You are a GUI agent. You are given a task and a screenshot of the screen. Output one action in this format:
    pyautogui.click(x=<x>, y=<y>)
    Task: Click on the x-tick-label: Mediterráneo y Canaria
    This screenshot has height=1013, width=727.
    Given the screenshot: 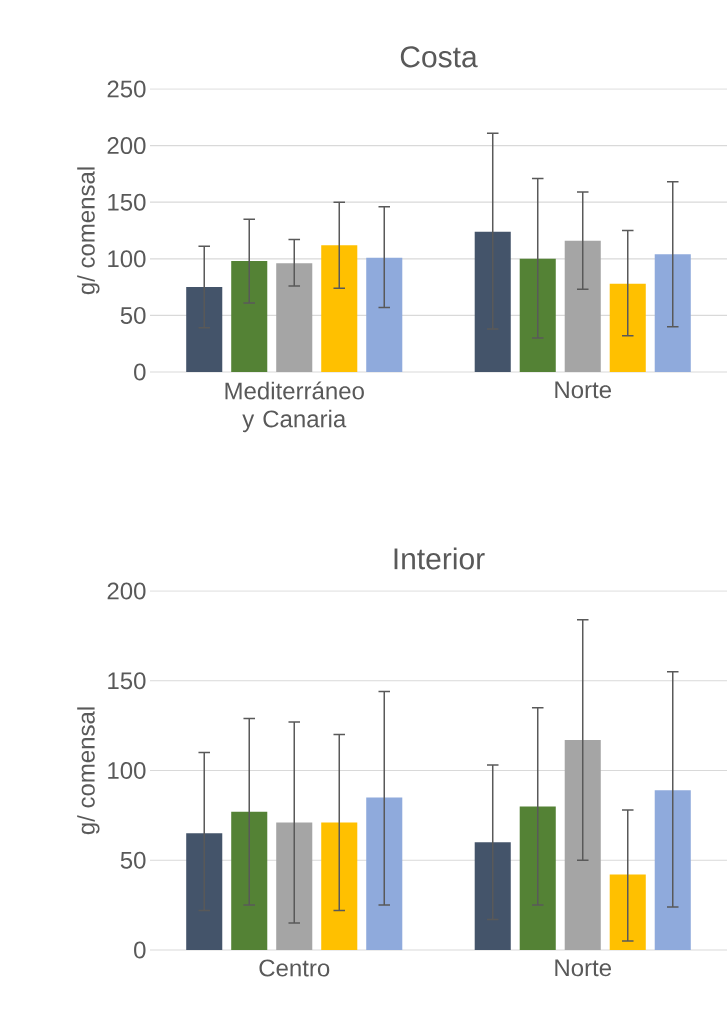 What is the action you would take?
    pyautogui.click(x=294, y=407)
    